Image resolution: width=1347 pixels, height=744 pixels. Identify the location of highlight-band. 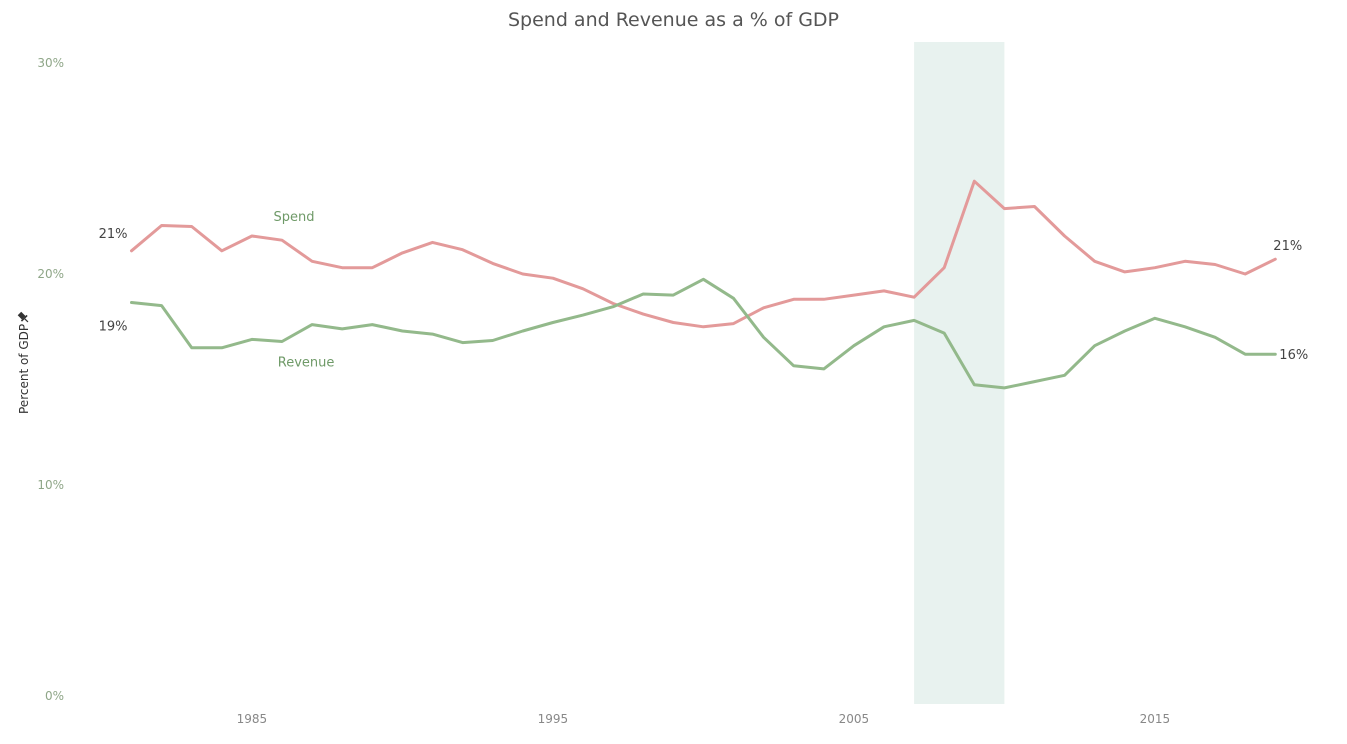
(959, 373).